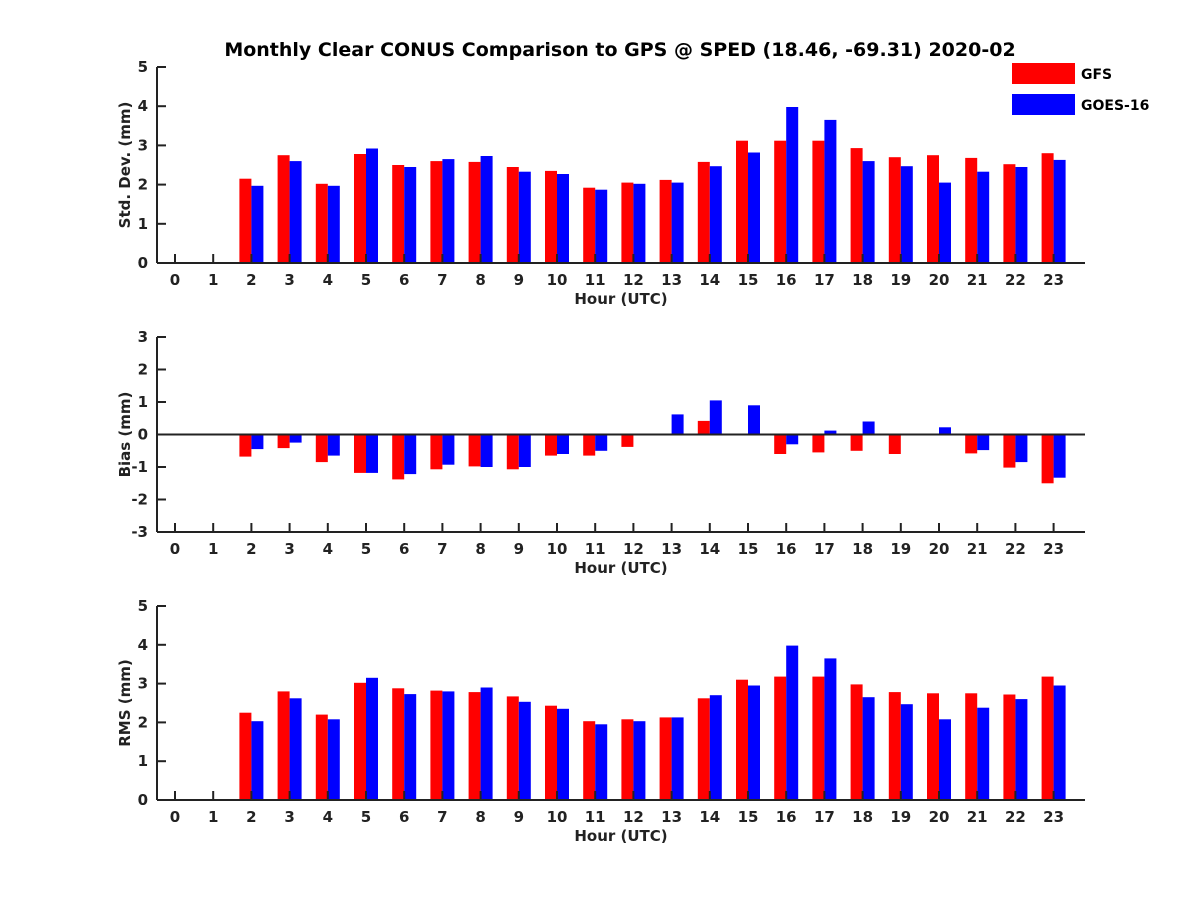  I want to click on x-tick-label: 8, so click(480, 280).